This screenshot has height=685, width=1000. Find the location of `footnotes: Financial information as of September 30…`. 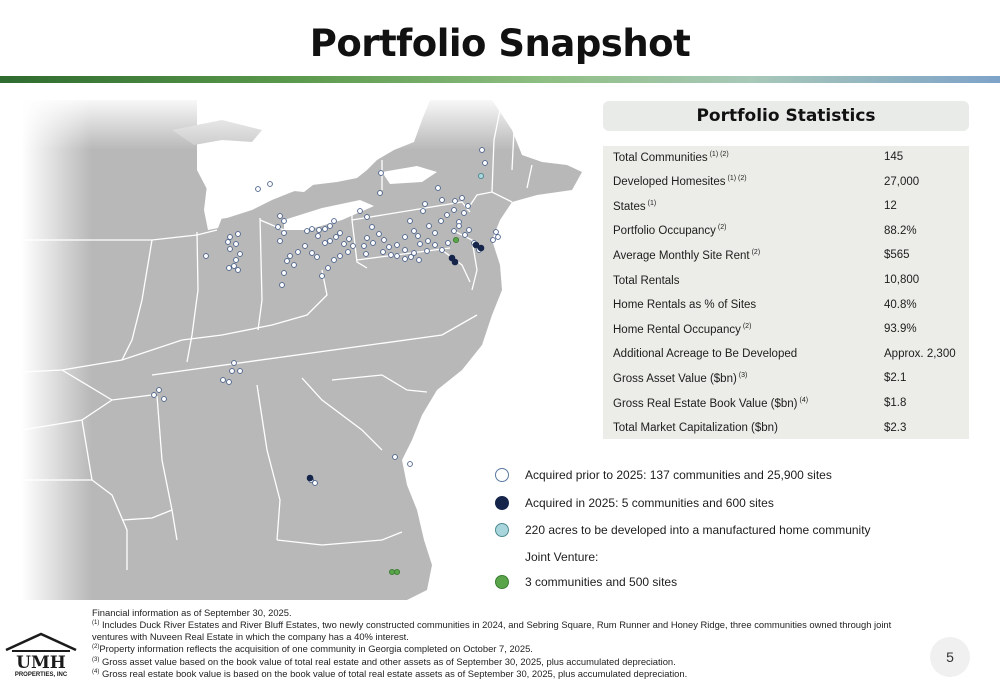

footnotes: Financial information as of September 30… is located at coordinates (502, 643).